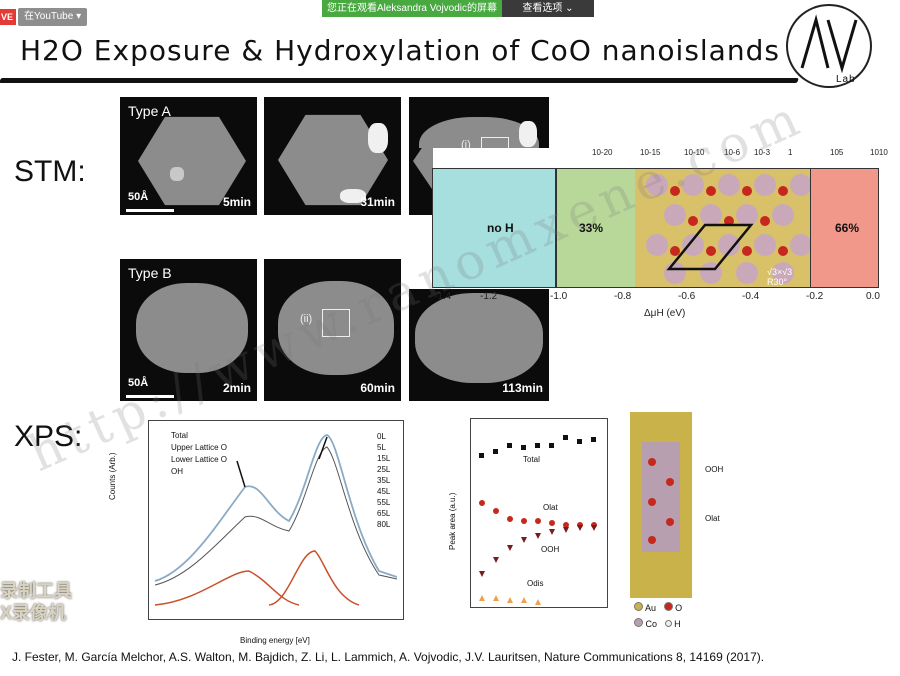 This screenshot has width=900, height=676. I want to click on time-label: 113min, so click(522, 388).